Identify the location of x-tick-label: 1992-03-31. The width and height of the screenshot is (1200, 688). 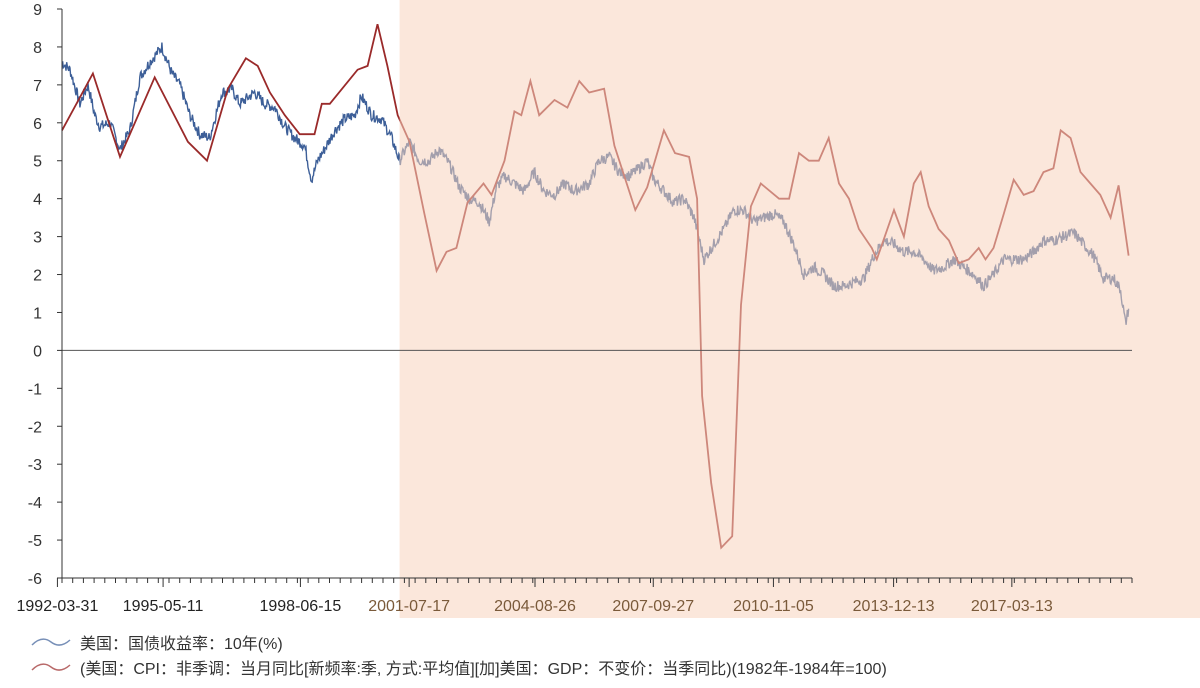
(58, 606).